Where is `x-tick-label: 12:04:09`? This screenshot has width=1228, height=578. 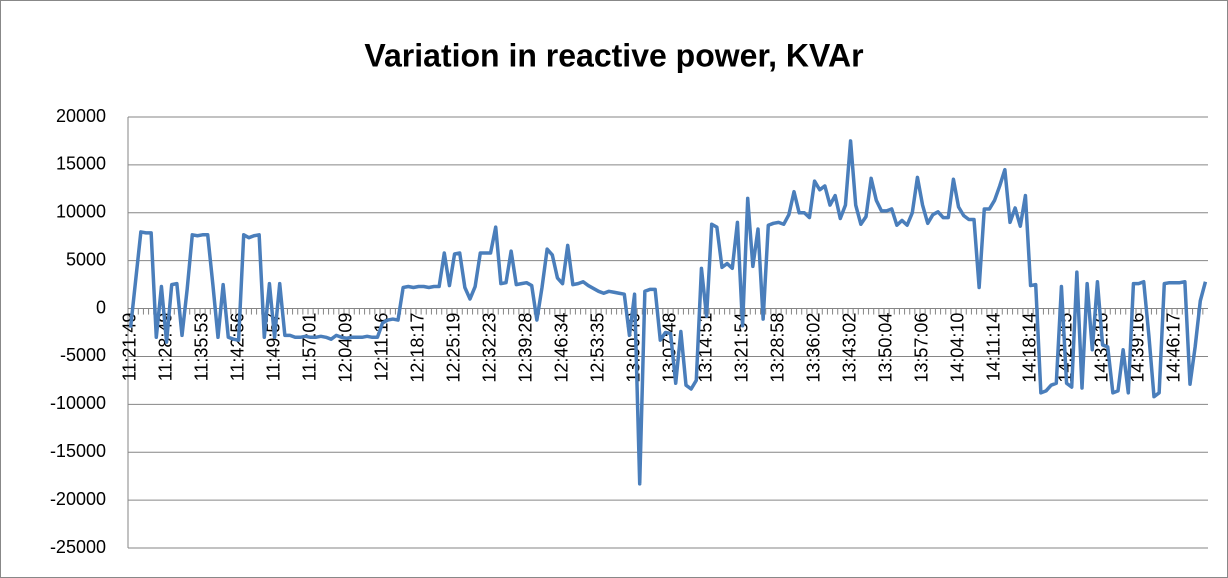
x-tick-label: 12:04:09 is located at coordinates (345, 348).